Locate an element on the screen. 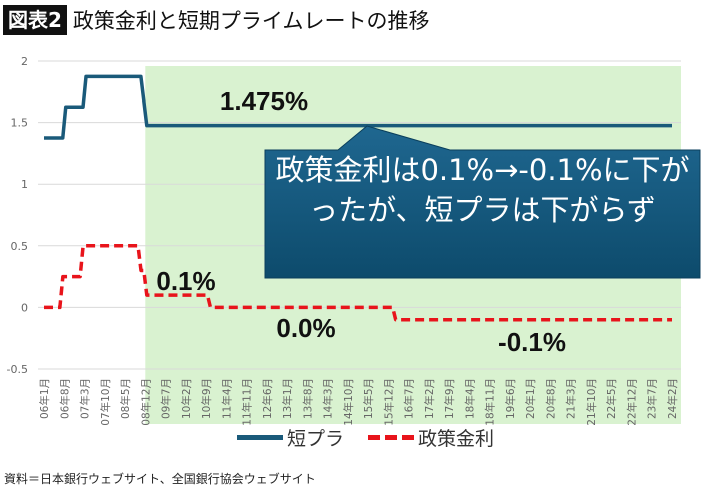 This screenshot has height=494, width=720. x-tick-label: 16年7月 is located at coordinates (409, 398).